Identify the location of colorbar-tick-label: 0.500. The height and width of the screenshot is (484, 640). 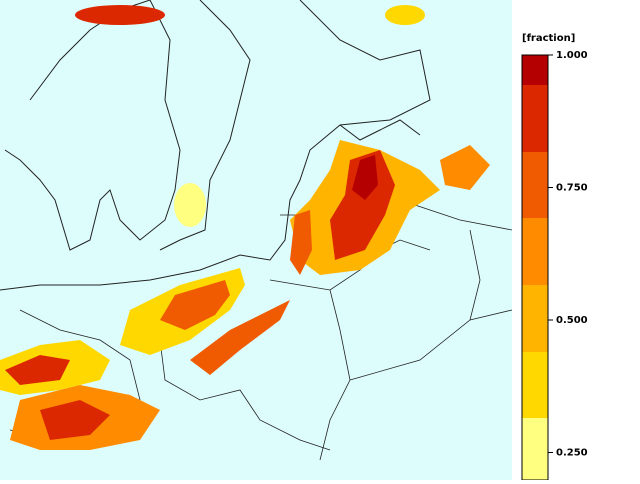
(572, 320).